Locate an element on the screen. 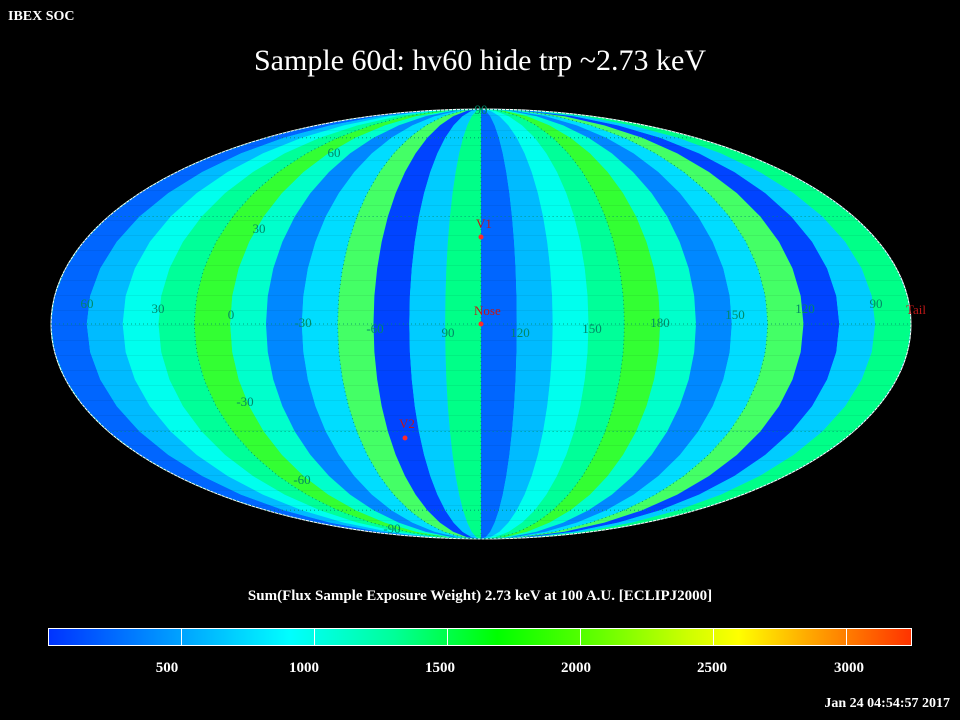 This screenshot has width=960, height=720. map-title: Sample 60d: hv60 hide trp ~2.73 keV is located at coordinates (479, 60).